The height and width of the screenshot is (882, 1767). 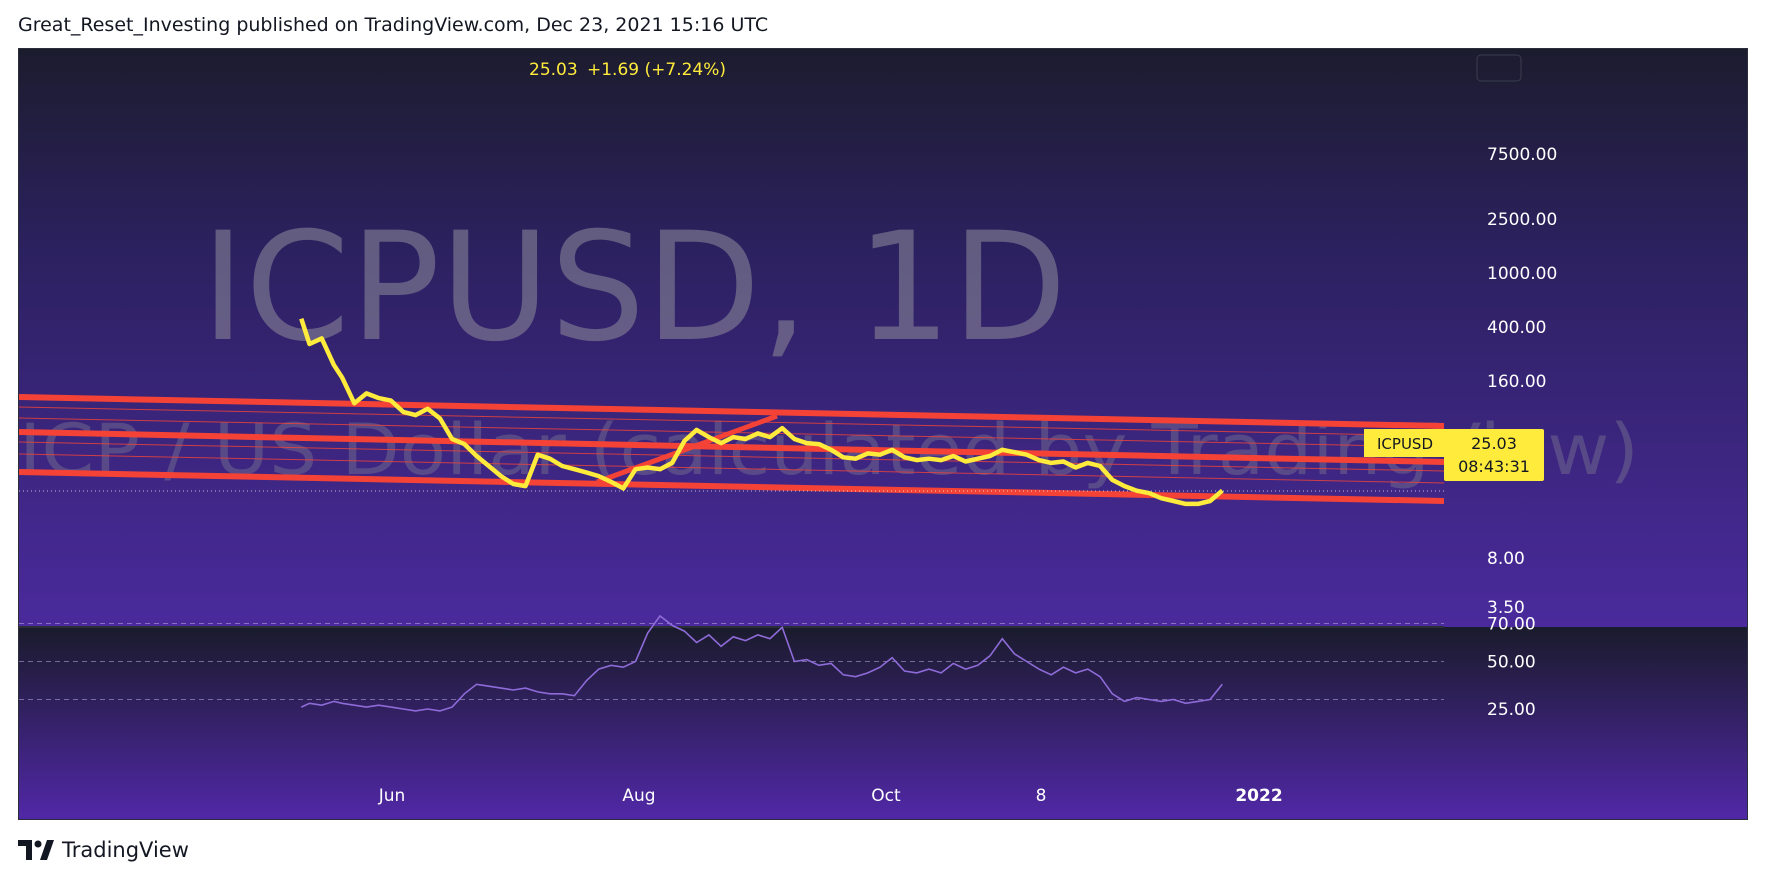 I want to click on last-price-tag, so click(x=1494, y=455).